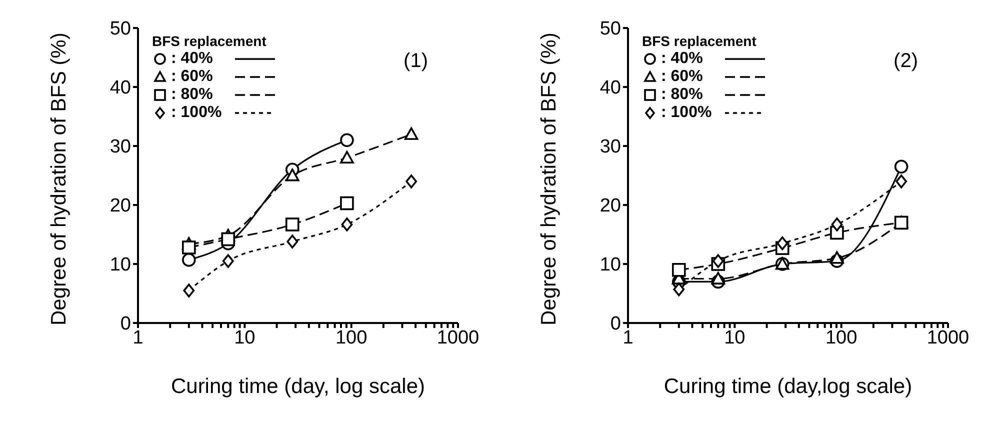  I want to click on x-axis-title: Curing time (day,log scale), so click(788, 386).